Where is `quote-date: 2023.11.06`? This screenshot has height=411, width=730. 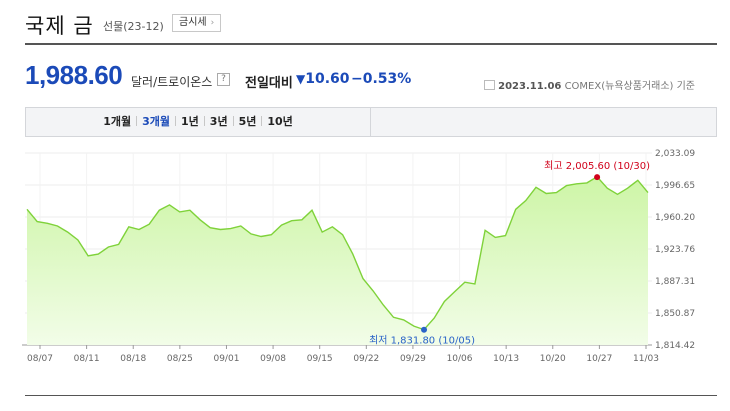 quote-date: 2023.11.06 is located at coordinates (530, 86).